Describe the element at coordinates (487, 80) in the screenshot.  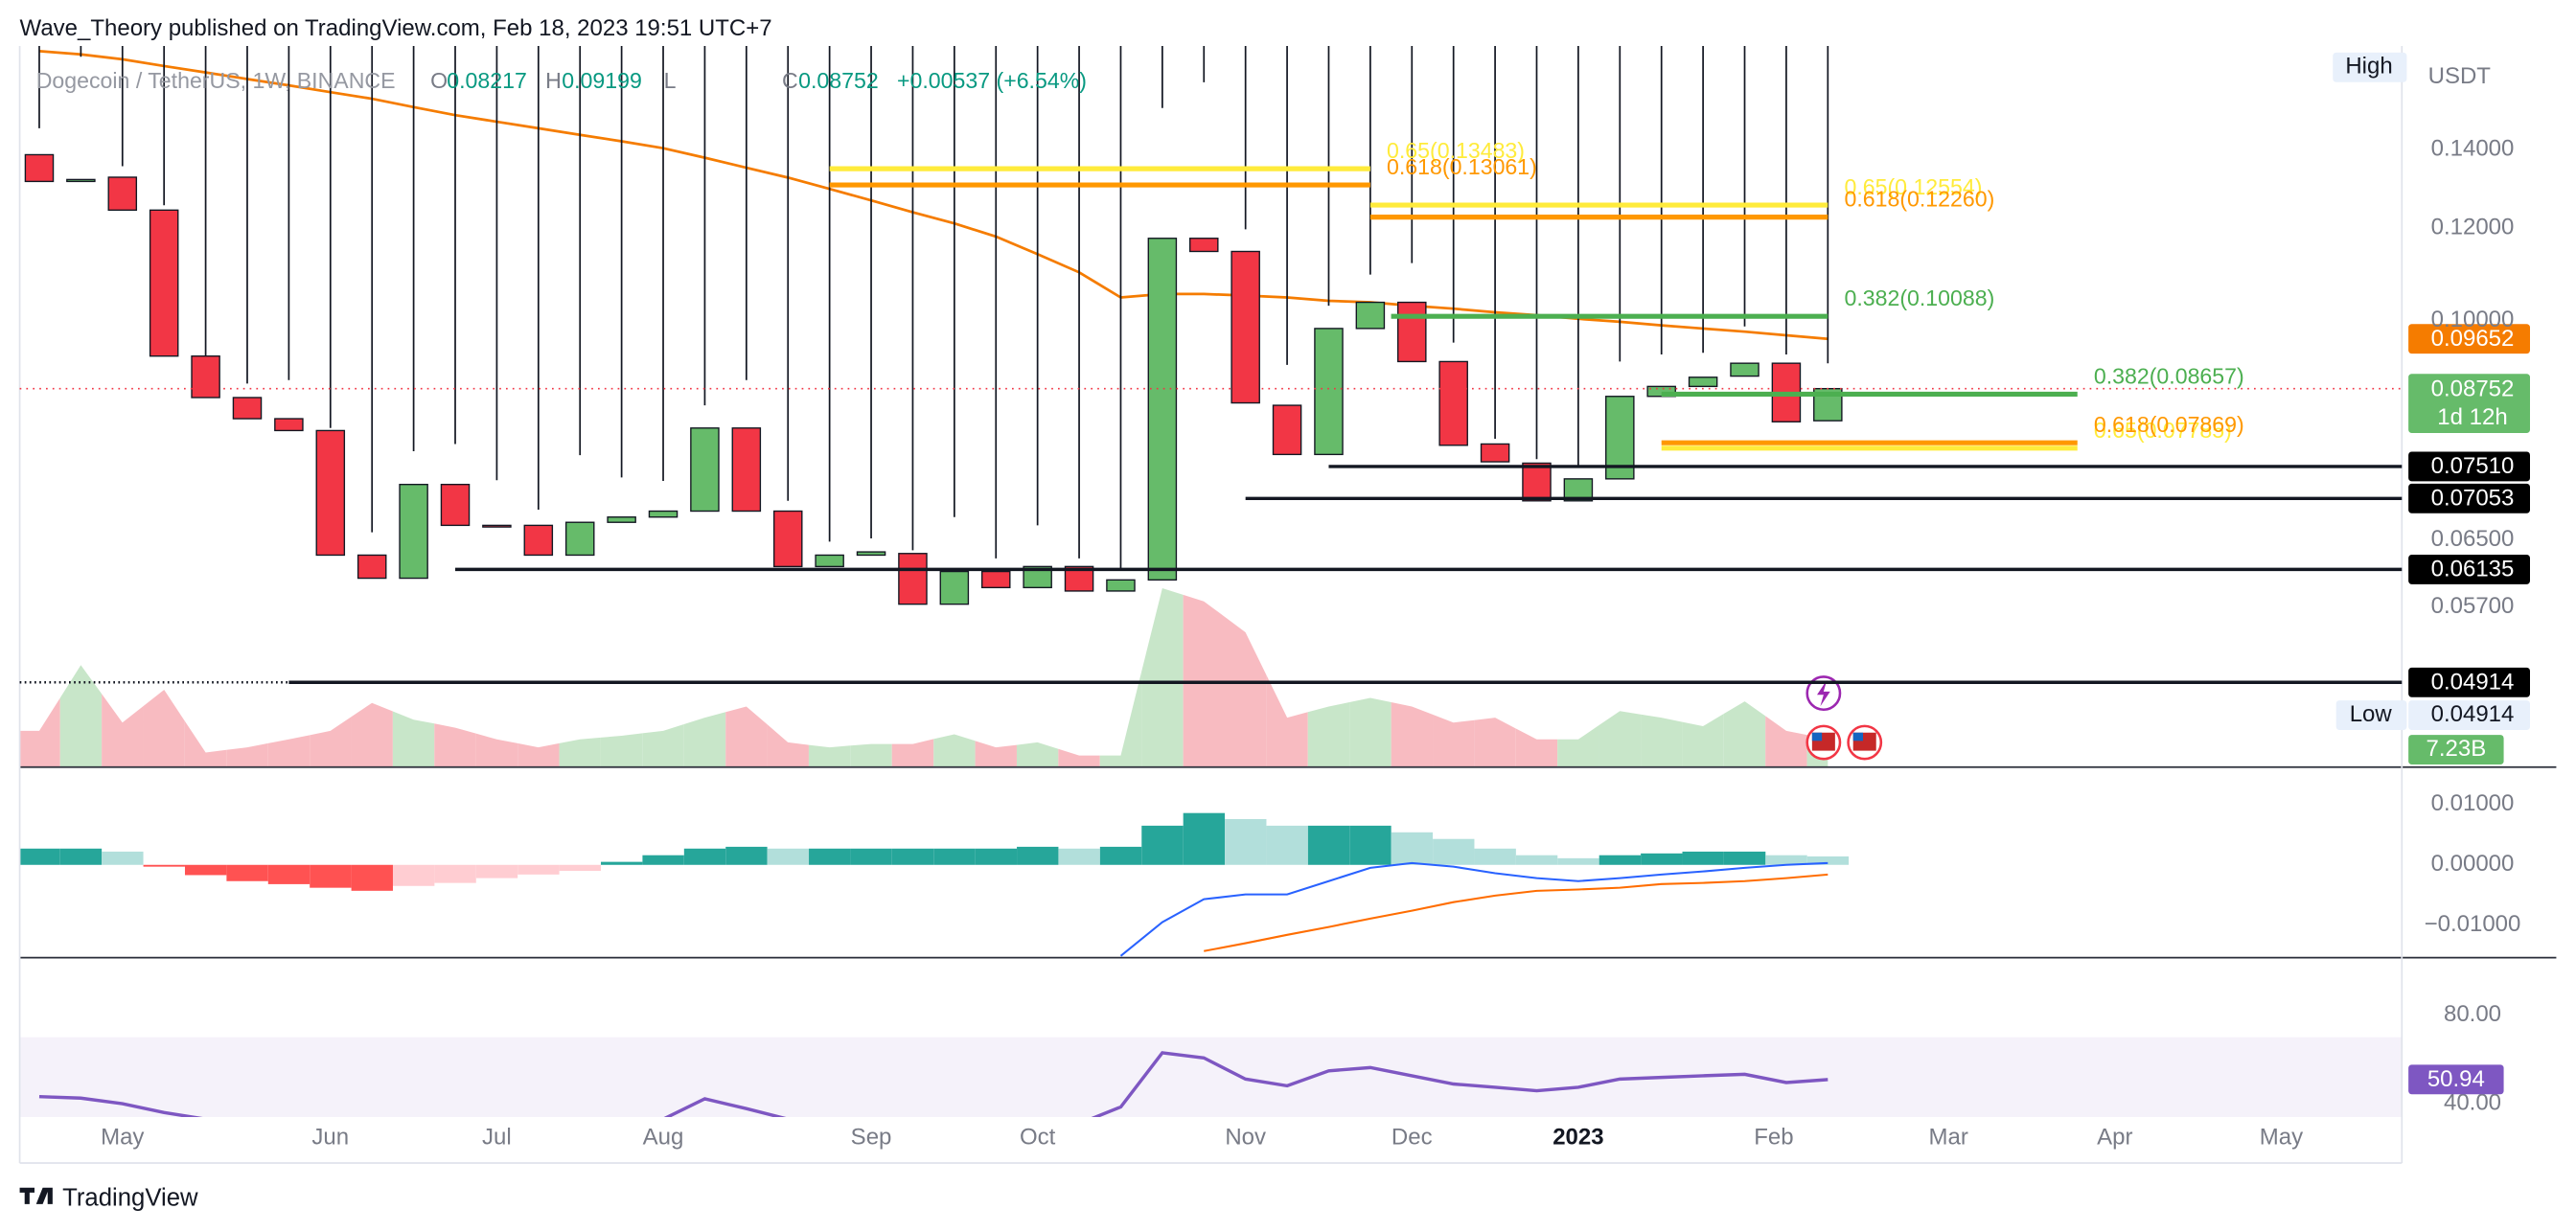
I see `ohlc-value: 0.08217` at that location.